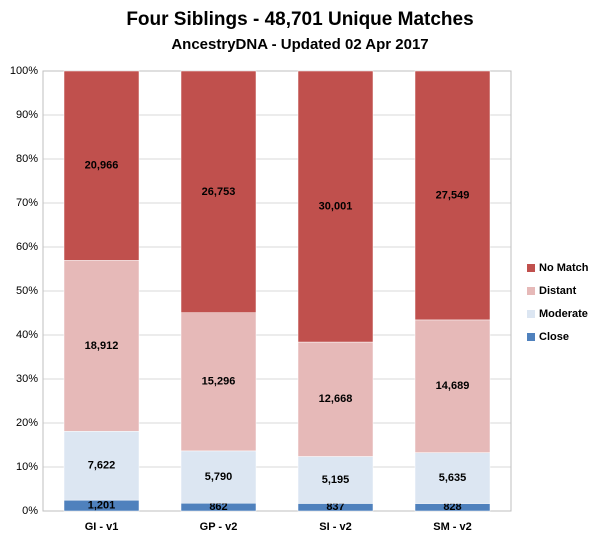 Image resolution: width=600 pixels, height=544 pixels. I want to click on data-label: 14,689, so click(453, 386).